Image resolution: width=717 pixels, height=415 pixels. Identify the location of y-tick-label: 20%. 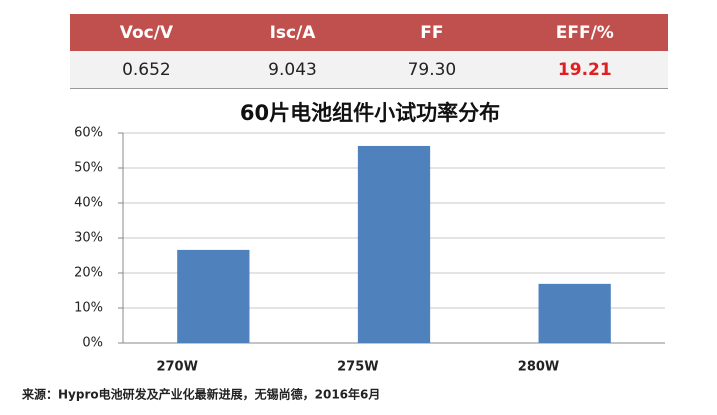
(88, 273).